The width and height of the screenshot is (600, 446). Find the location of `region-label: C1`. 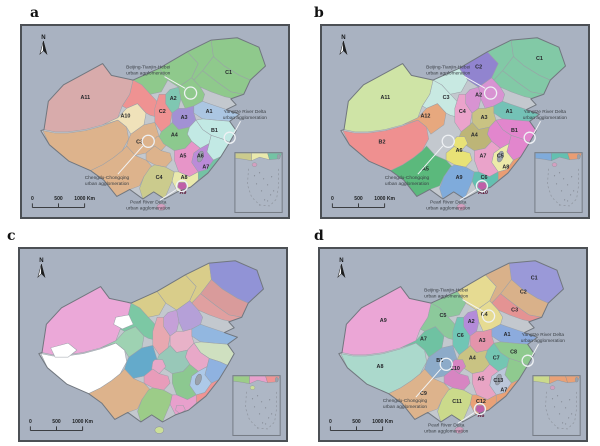

region-label: C1 is located at coordinates (228, 73).